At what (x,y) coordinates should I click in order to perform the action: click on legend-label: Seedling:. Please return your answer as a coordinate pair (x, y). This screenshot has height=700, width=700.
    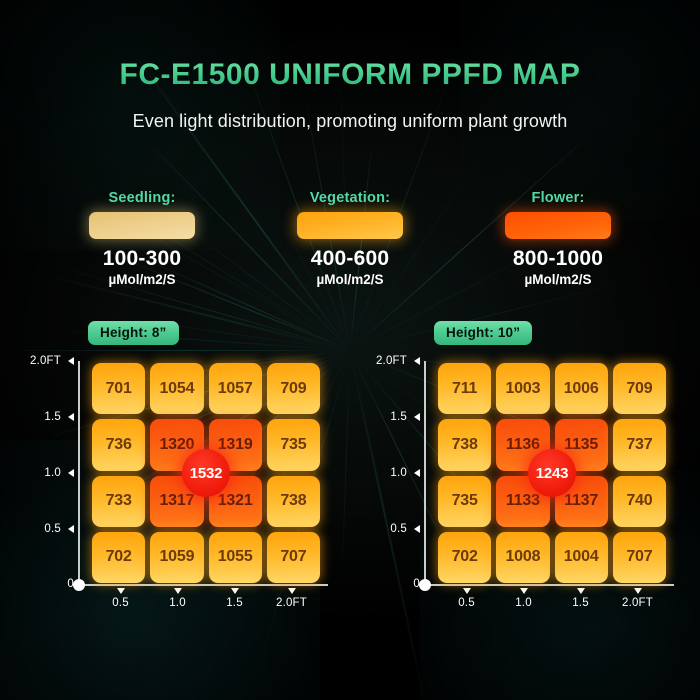
    Looking at the image, I should click on (142, 198).